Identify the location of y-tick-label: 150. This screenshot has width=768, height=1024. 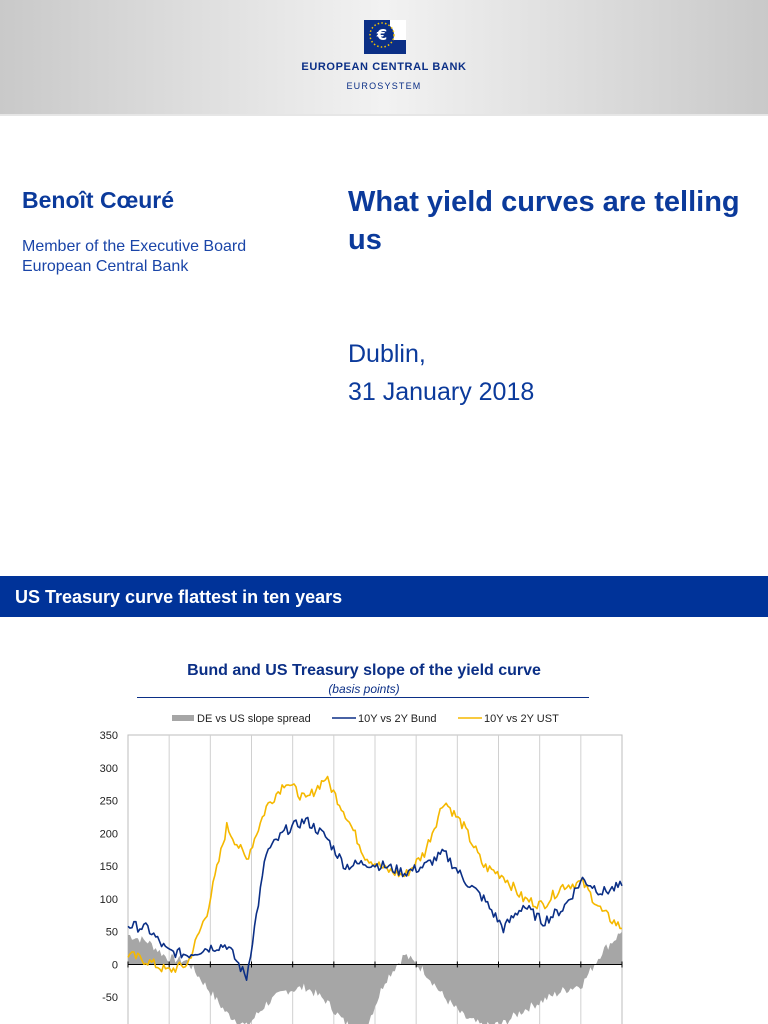
(109, 867).